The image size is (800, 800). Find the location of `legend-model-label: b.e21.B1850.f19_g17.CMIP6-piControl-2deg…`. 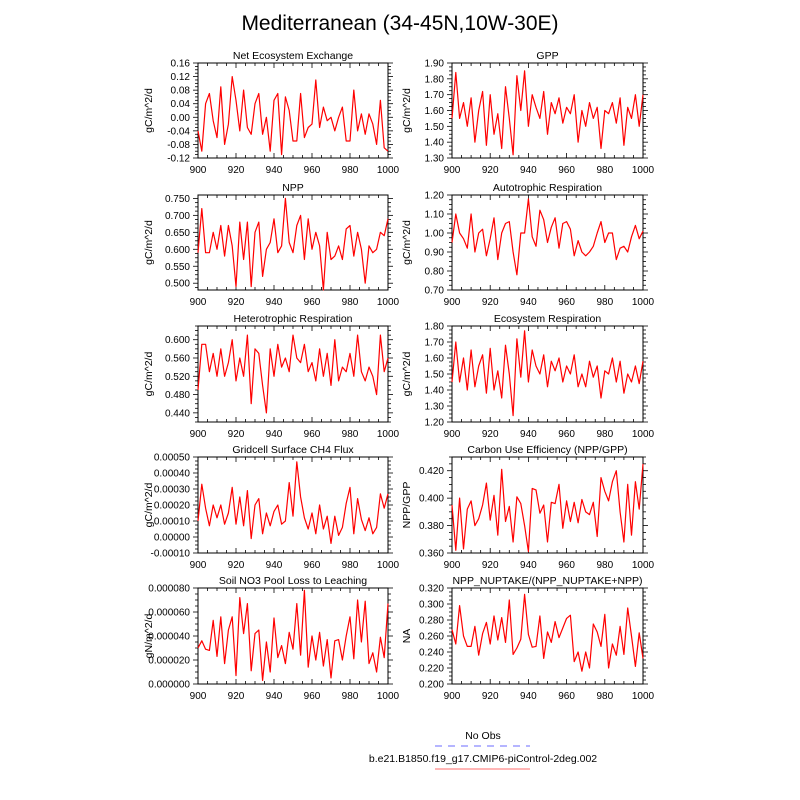

legend-model-label: b.e21.B1850.f19_g17.CMIP6-piControl-2deg… is located at coordinates (483, 759).